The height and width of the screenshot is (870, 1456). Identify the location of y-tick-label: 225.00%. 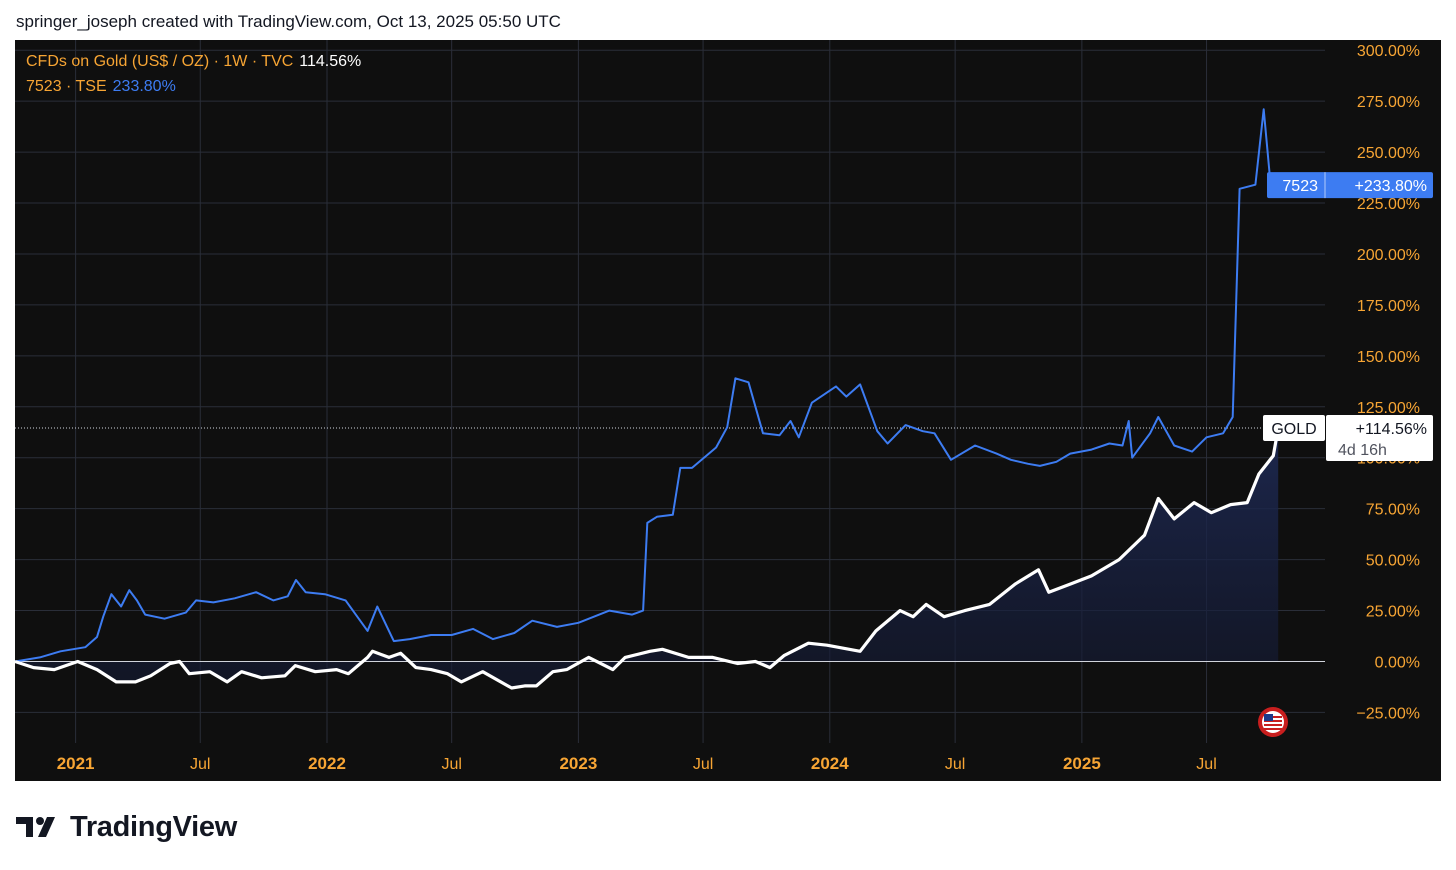
(1388, 204).